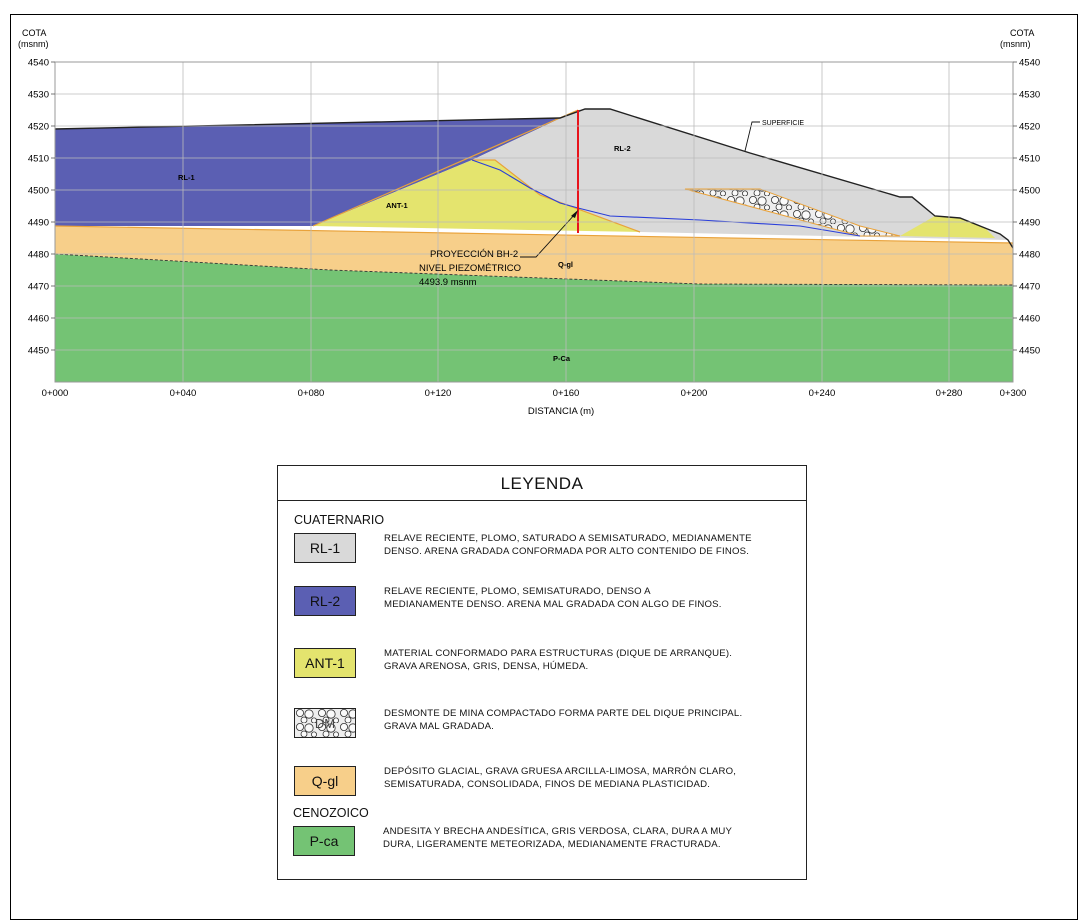 This screenshot has width=1083, height=924. Describe the element at coordinates (1015, 44) in the screenshot. I see `cota-unit-right: (msnm)` at that location.